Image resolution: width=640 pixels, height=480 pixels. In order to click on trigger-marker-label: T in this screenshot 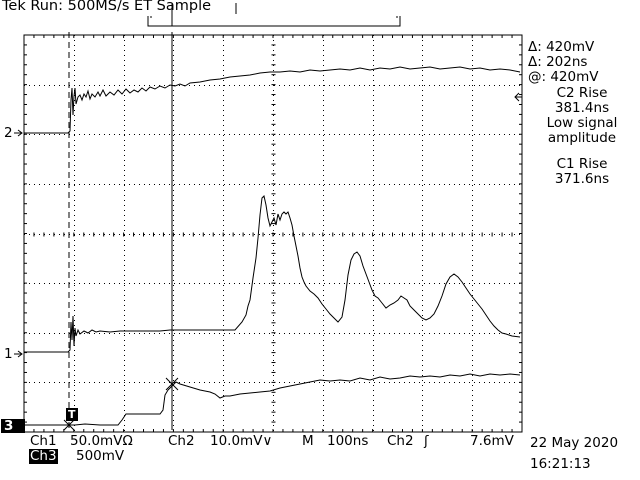, I will do `click(72, 414)`.